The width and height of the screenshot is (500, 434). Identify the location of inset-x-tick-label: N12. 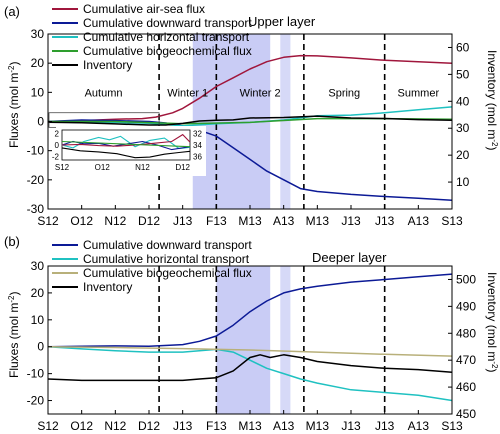
(142, 167).